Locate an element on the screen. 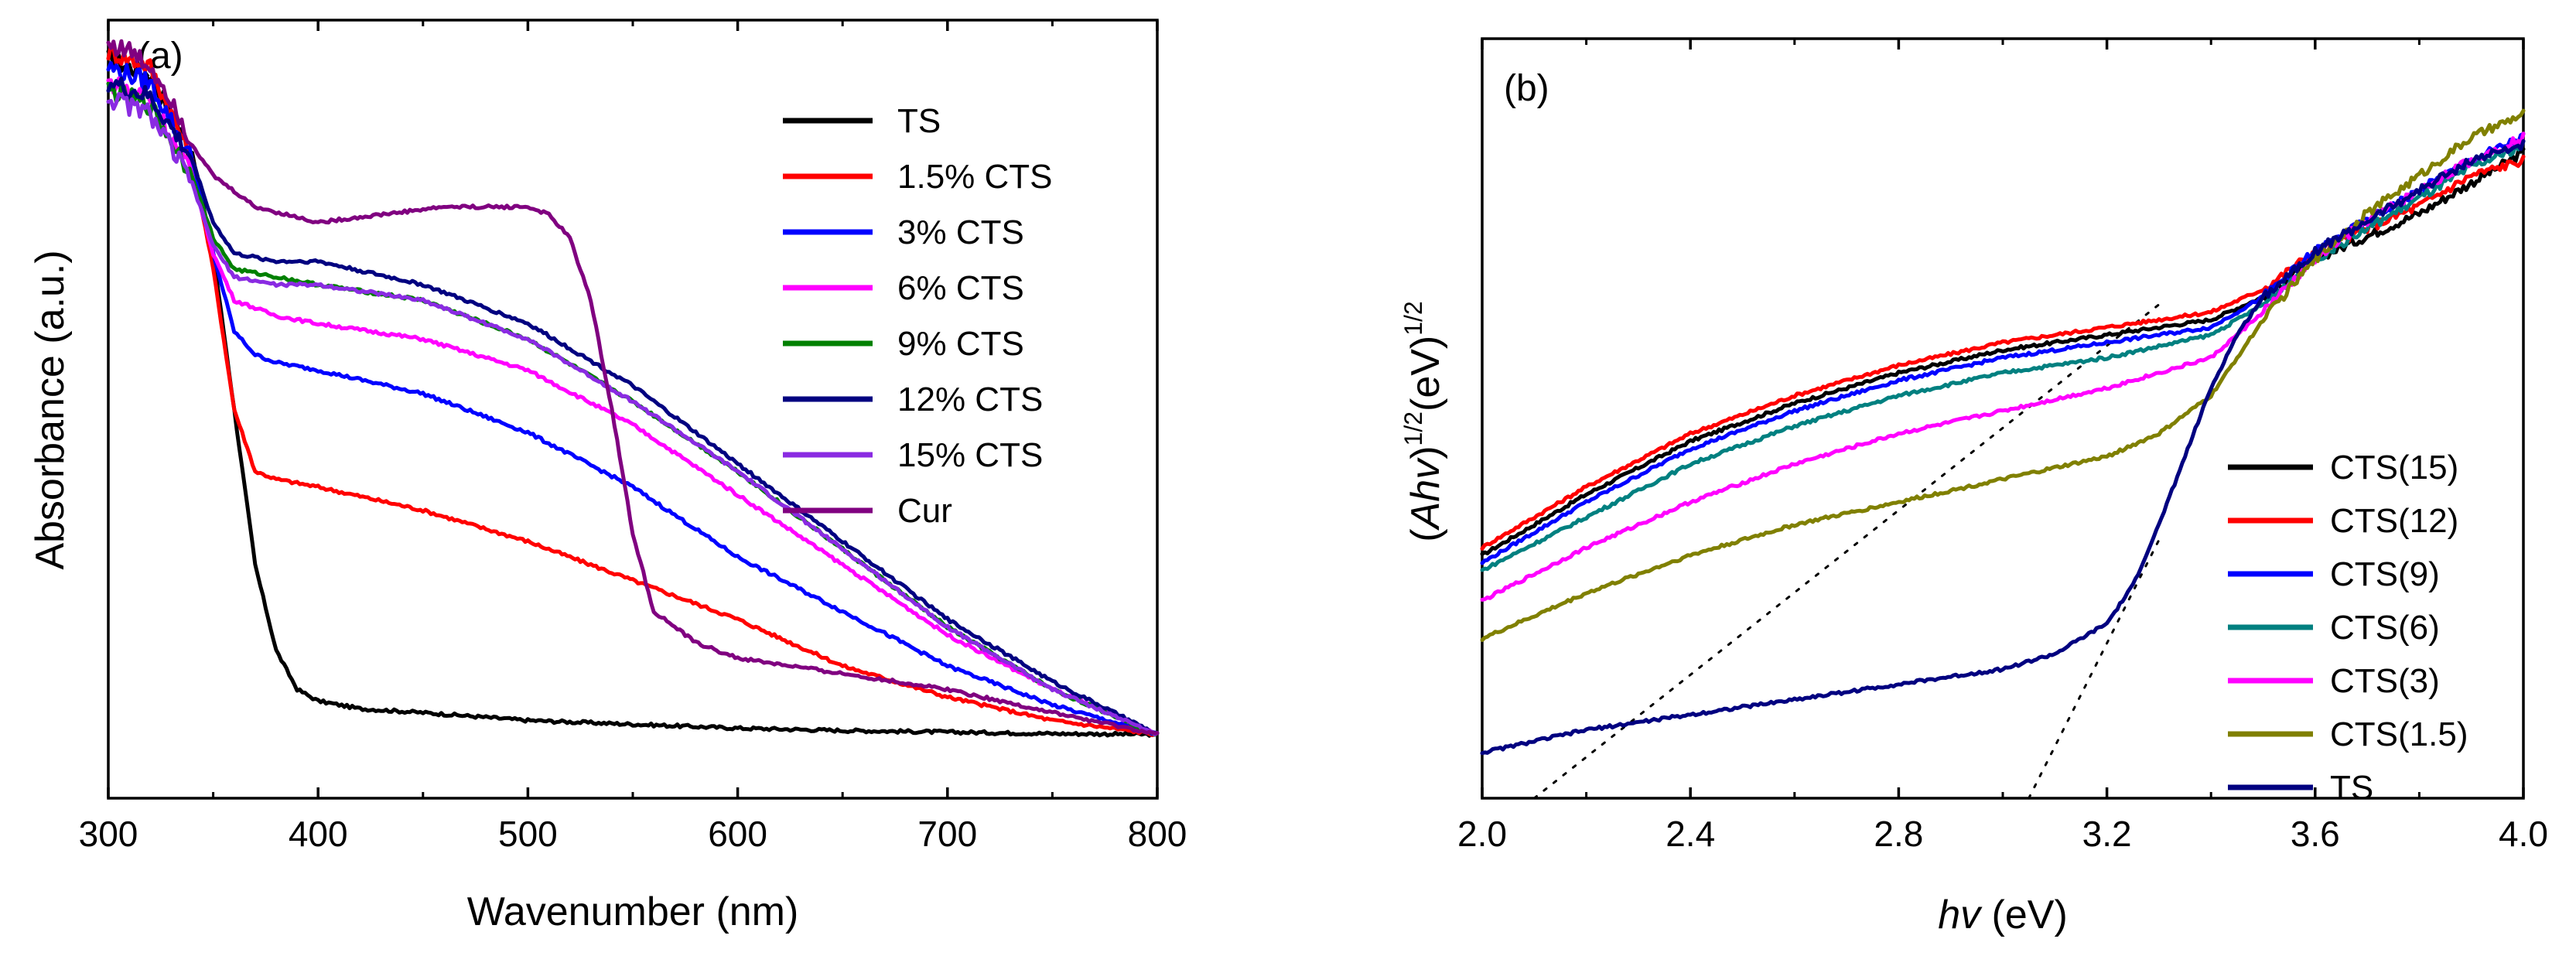 The image size is (2576, 956). panel-a-legend-label-15-cts: 15% CTS is located at coordinates (970, 455).